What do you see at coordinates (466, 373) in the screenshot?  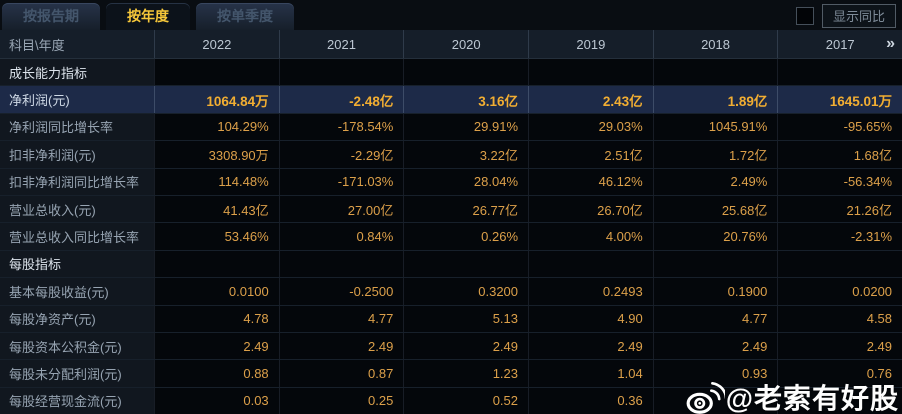 I see `value-cell: 1.23` at bounding box center [466, 373].